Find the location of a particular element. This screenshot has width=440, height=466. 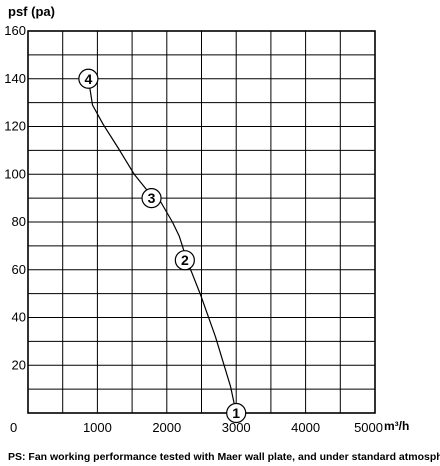

y-tick-label: 120 is located at coordinates (15, 126).